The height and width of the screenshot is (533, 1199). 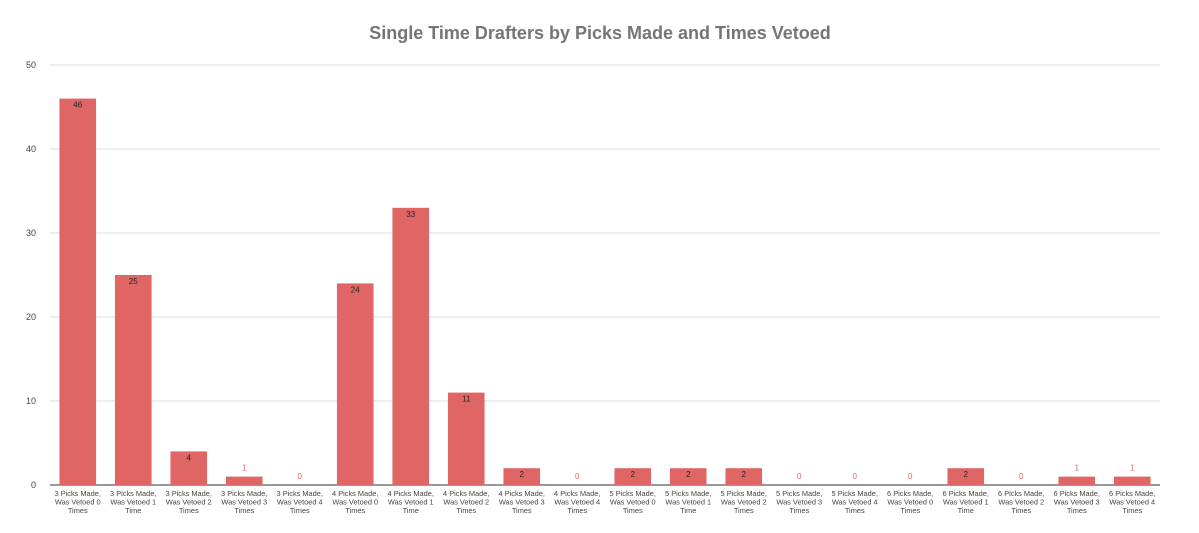 What do you see at coordinates (466, 399) in the screenshot?
I see `data-label: 11` at bounding box center [466, 399].